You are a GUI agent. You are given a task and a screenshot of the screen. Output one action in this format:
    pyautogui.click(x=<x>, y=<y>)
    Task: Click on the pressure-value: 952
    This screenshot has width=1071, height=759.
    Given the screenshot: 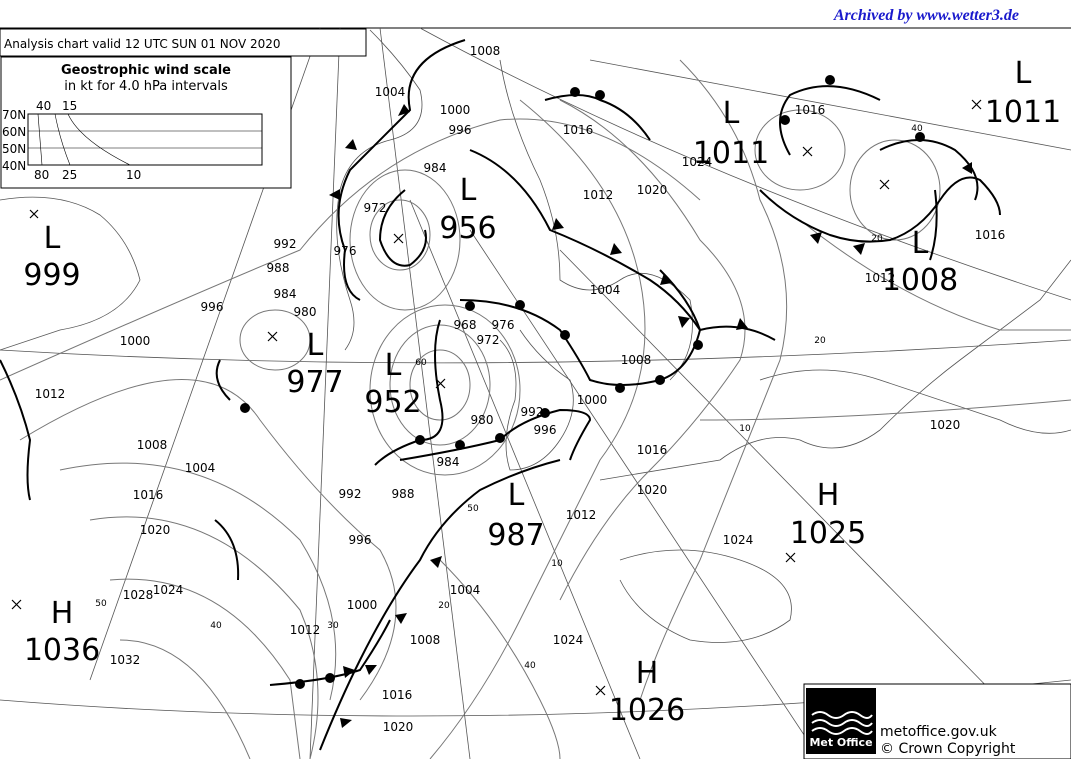 What is the action you would take?
    pyautogui.click(x=392, y=402)
    